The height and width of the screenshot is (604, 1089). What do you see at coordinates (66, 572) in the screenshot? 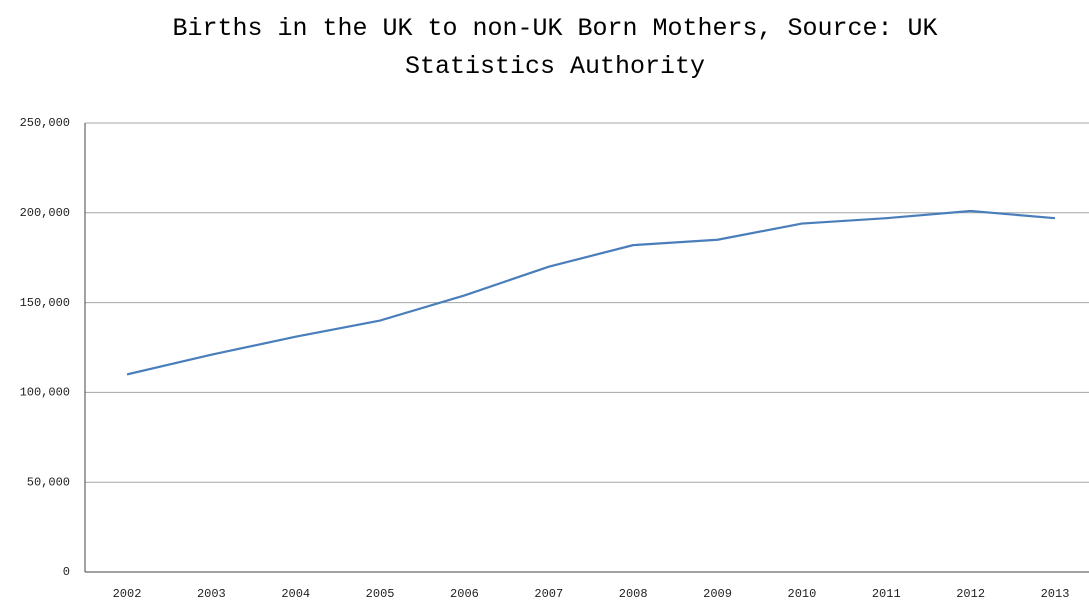
I see `y-tick-label: 0` at bounding box center [66, 572].